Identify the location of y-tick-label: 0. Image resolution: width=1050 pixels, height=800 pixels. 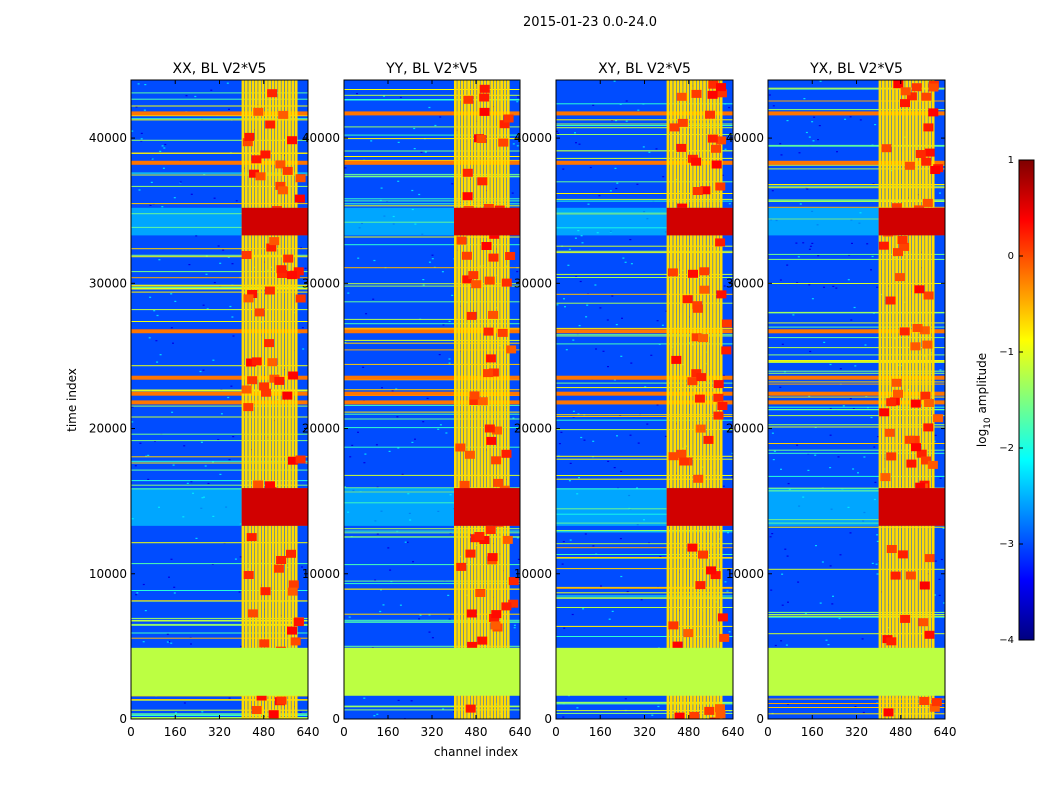
(548, 719).